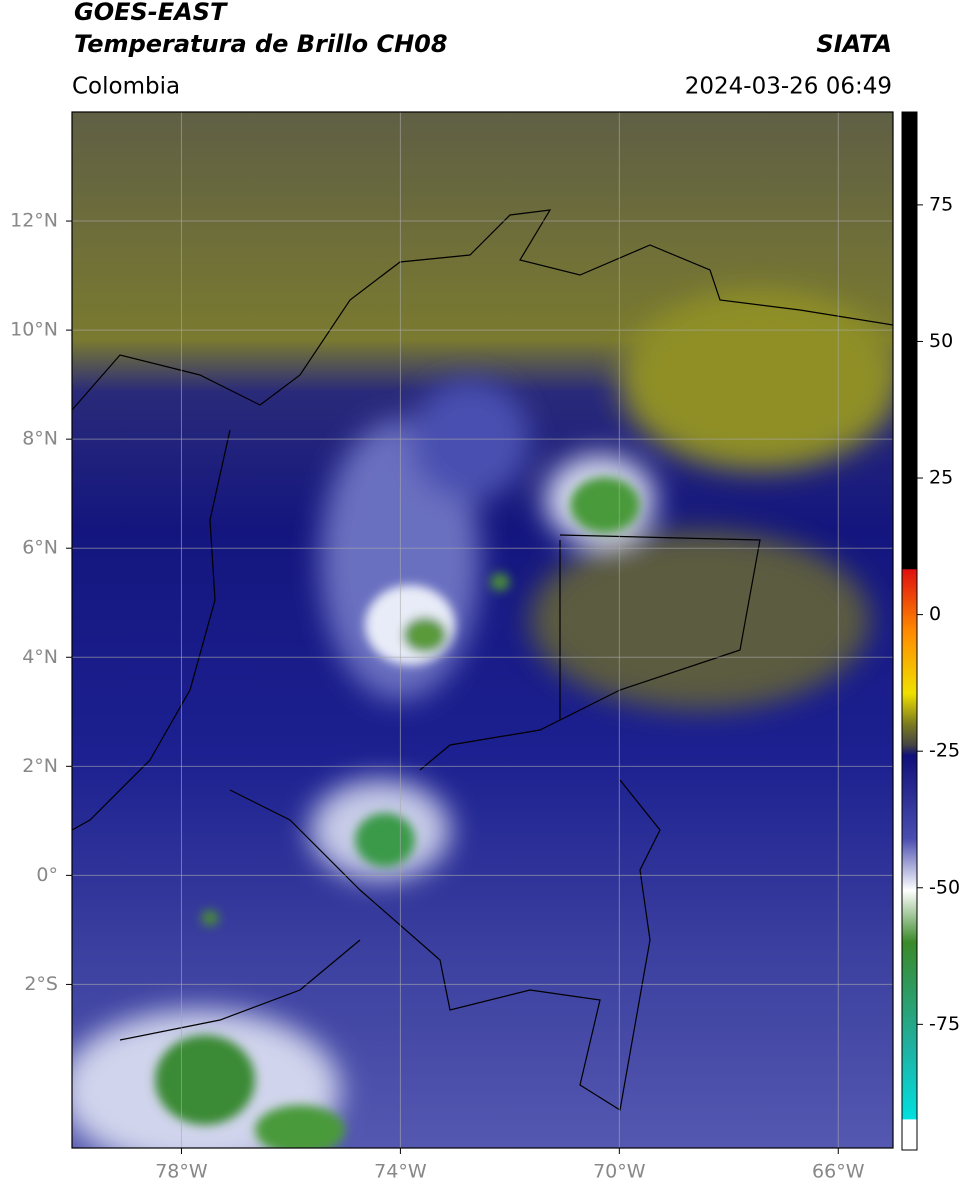 The width and height of the screenshot is (966, 1190). I want to click on y-tick-label: 4°N, so click(40, 657).